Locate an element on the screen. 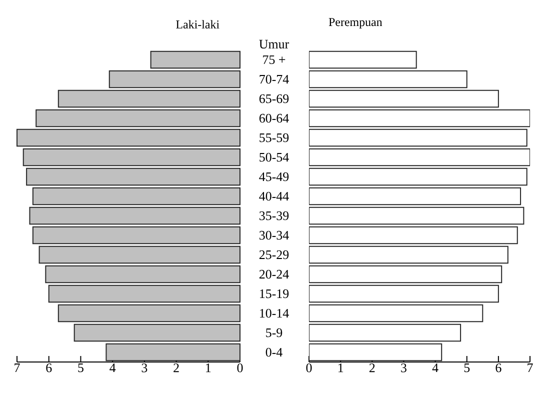  y-tick-label: 45-49 is located at coordinates (274, 177).